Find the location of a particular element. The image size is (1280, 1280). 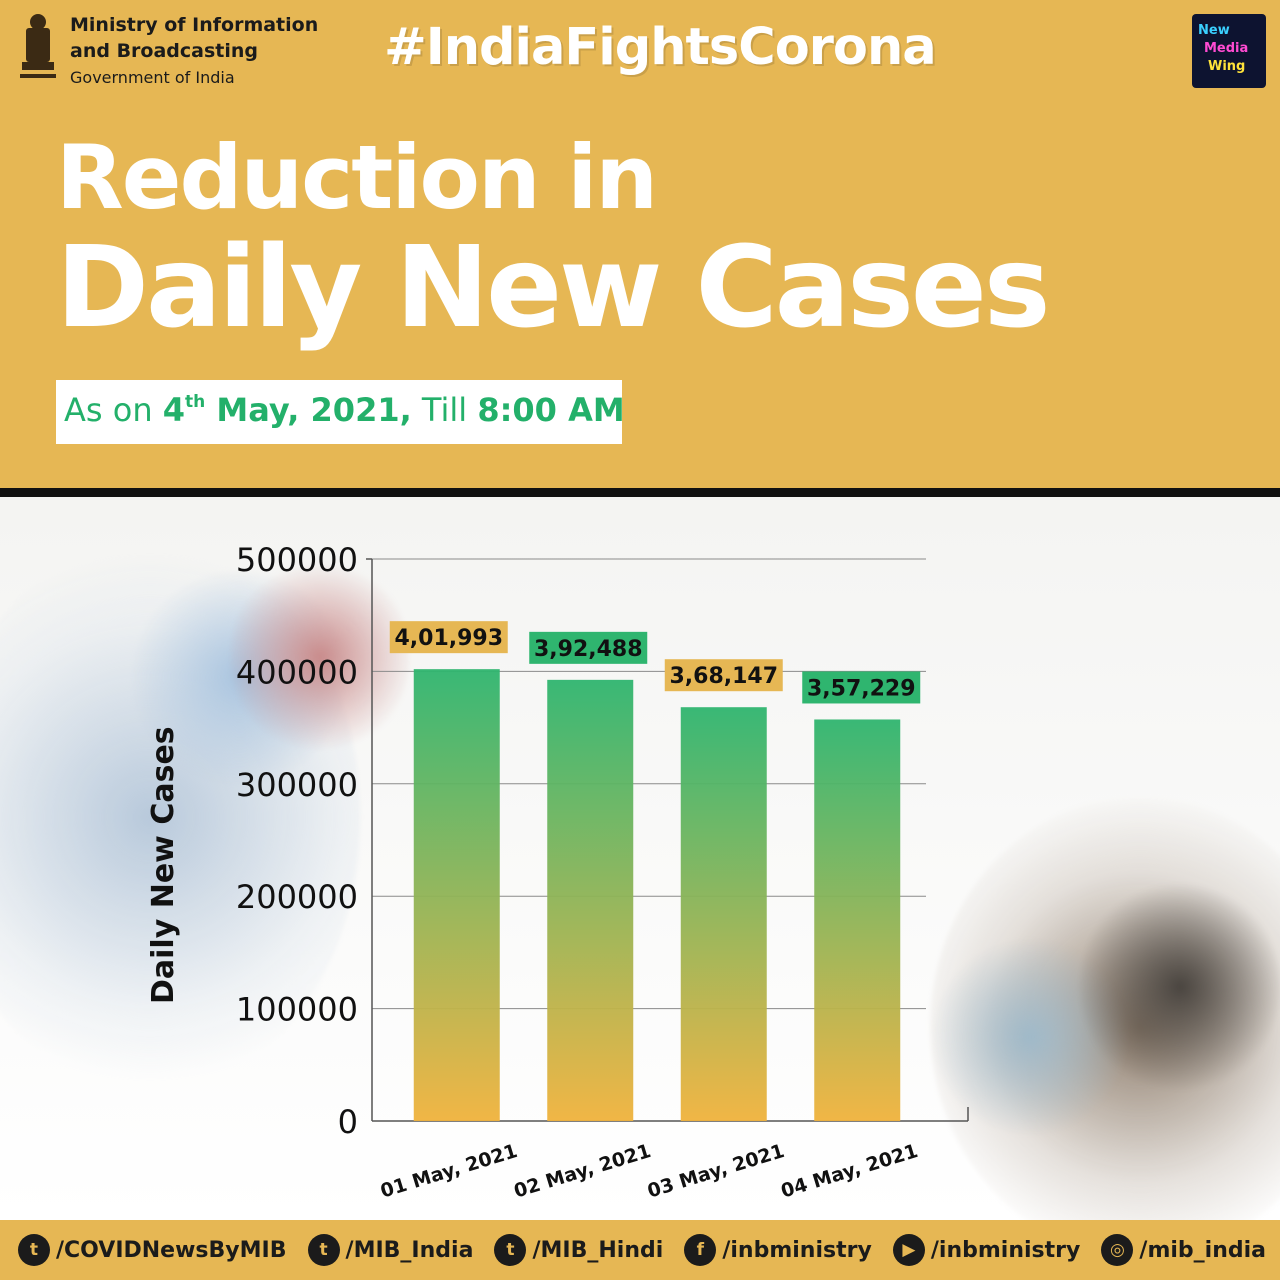

headline-line-1: Reduction in is located at coordinates (357, 177).